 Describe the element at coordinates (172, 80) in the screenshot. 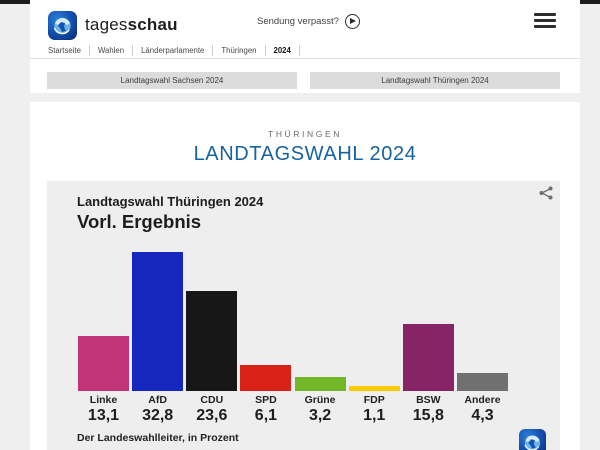

I see `quick-link-sachsen: Landtagswahl Sachsen 2024` at that location.